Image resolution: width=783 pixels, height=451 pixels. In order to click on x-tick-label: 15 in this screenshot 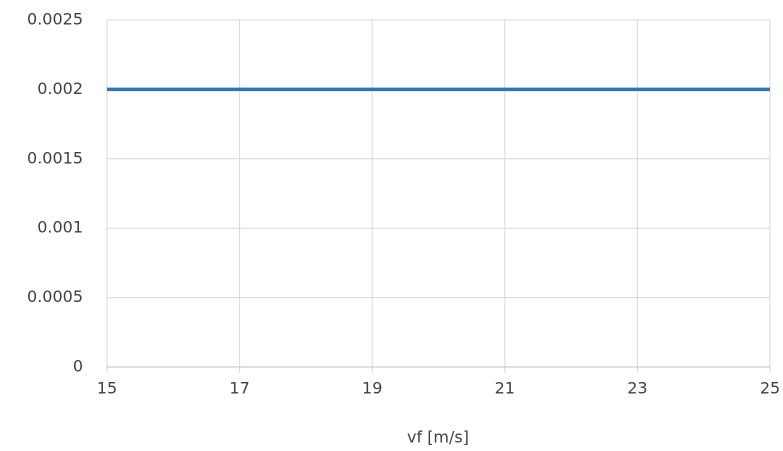, I will do `click(107, 388)`.